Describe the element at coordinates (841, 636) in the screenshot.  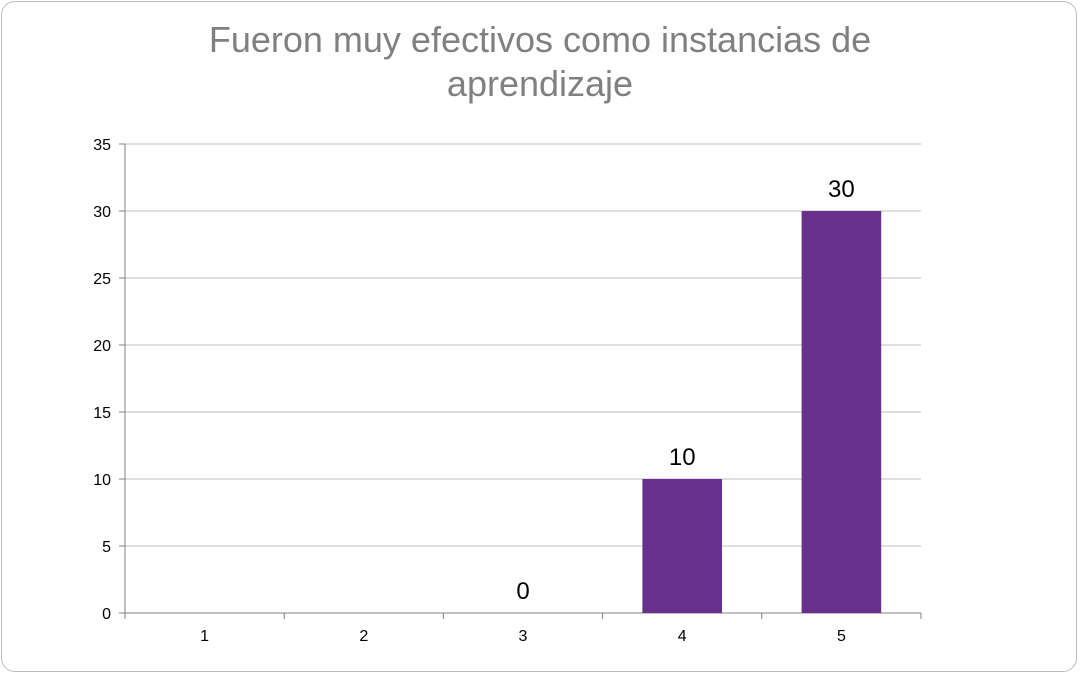
I see `x-tick-label: 5` at that location.